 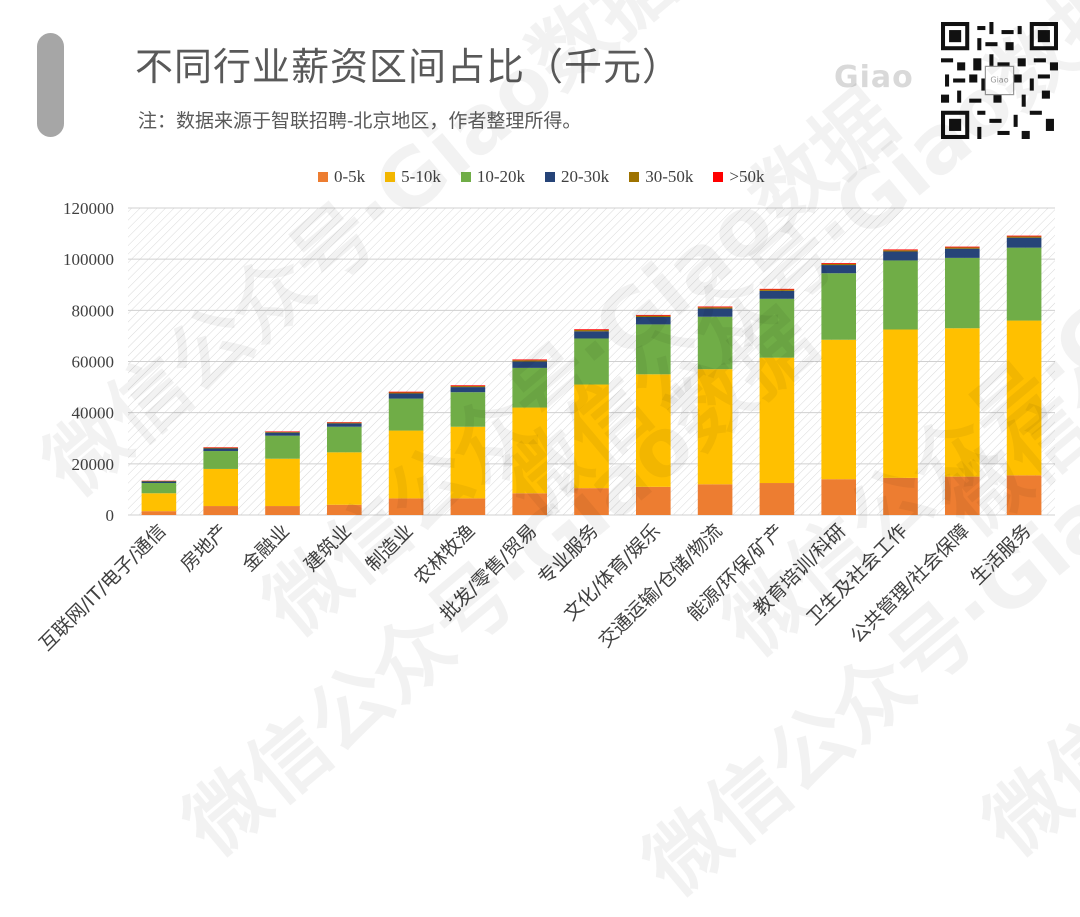 I want to click on y-tick-label: 120000, so click(x=88, y=208).